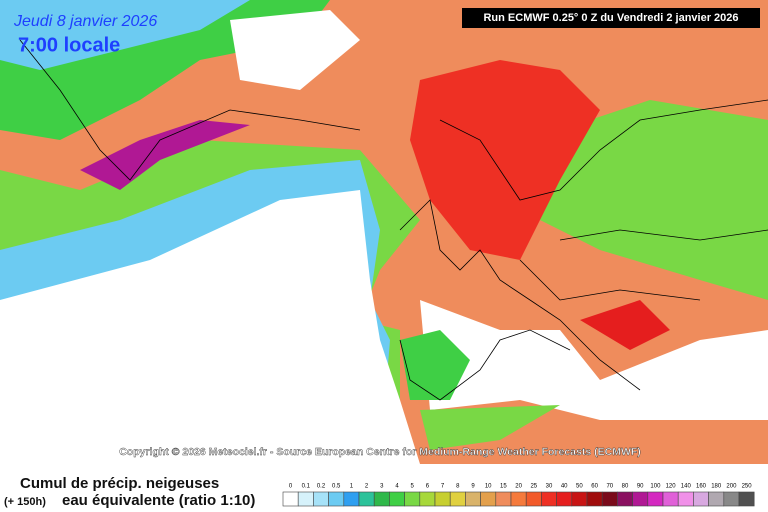 The height and width of the screenshot is (512, 768). What do you see at coordinates (731, 487) in the screenshot?
I see `legend-label: 200` at bounding box center [731, 487].